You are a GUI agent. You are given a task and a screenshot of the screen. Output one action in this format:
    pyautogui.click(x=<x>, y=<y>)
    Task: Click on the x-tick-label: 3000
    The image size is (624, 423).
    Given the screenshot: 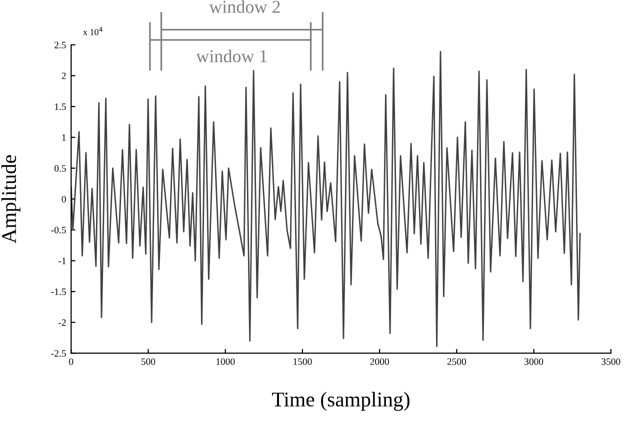 What is the action you would take?
    pyautogui.click(x=534, y=361)
    